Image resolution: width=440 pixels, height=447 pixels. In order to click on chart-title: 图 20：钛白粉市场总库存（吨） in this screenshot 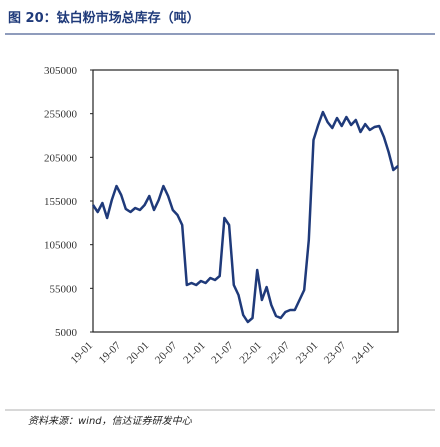, I will do `click(104, 18)`.